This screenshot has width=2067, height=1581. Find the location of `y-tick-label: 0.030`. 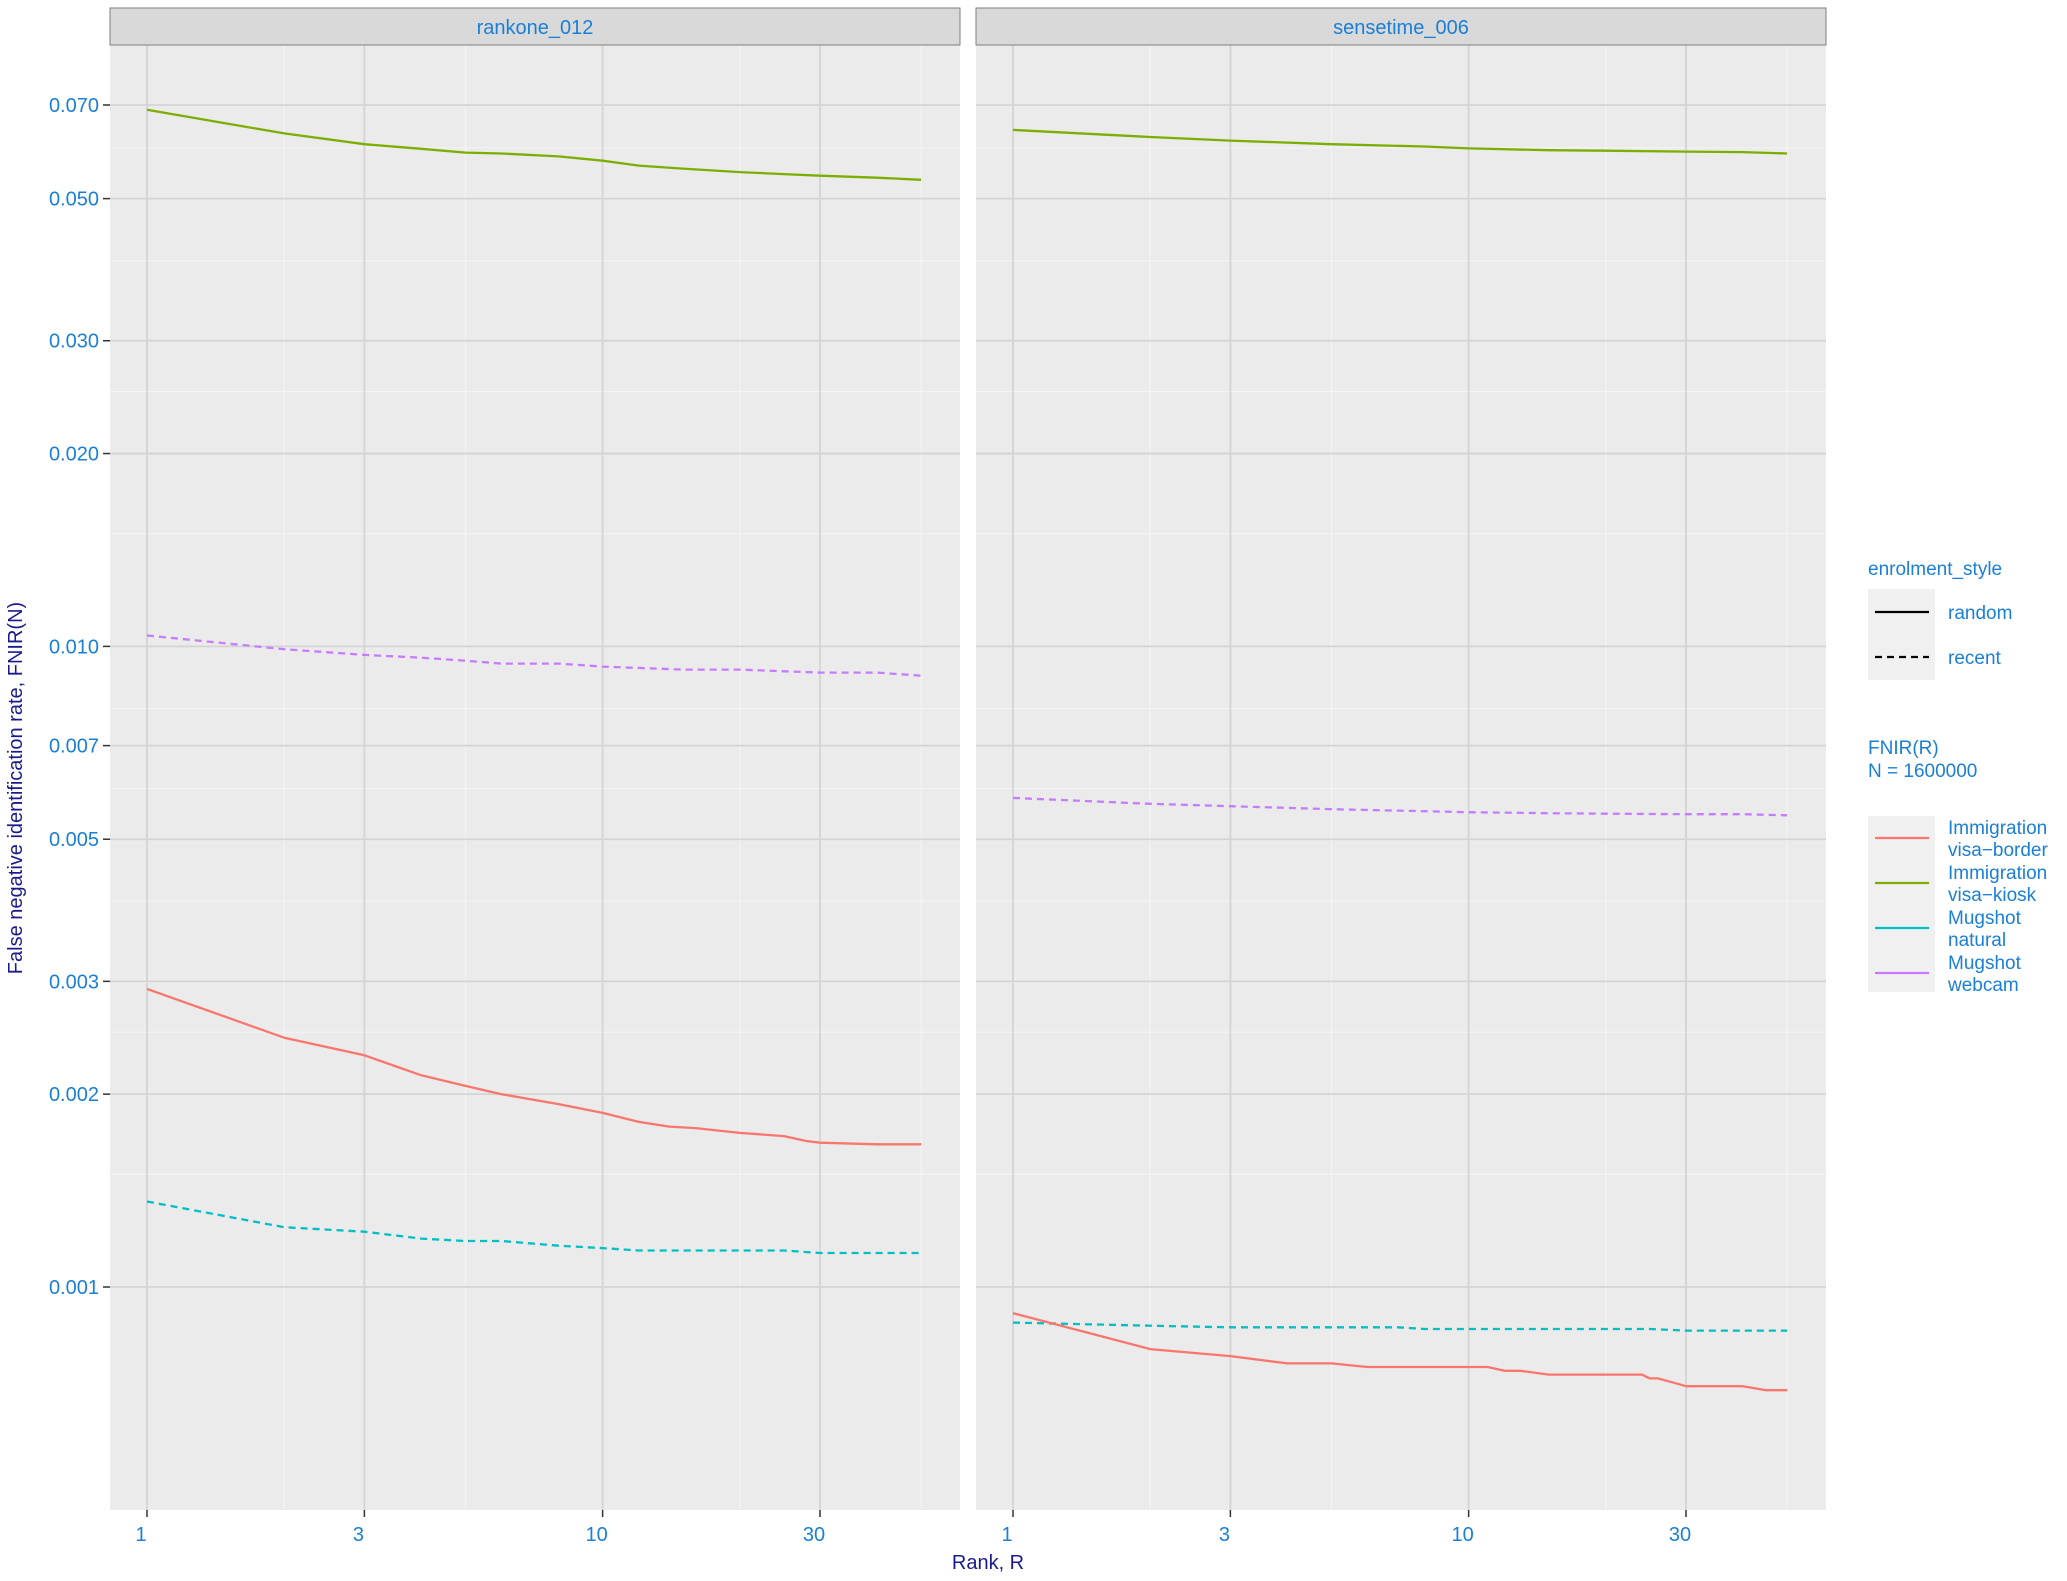

y-tick-label: 0.030 is located at coordinates (74, 342).